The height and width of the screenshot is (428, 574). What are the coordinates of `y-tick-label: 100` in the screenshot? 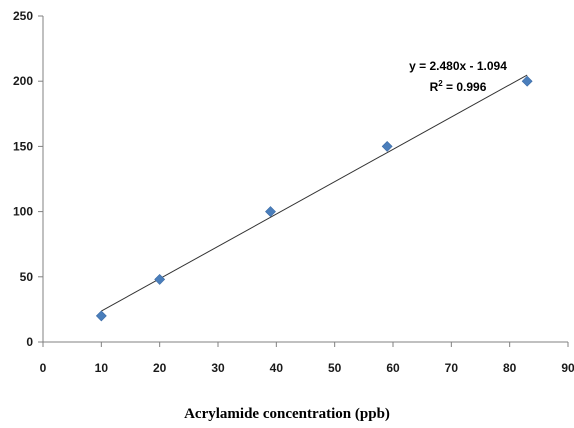 It's located at (23, 212).